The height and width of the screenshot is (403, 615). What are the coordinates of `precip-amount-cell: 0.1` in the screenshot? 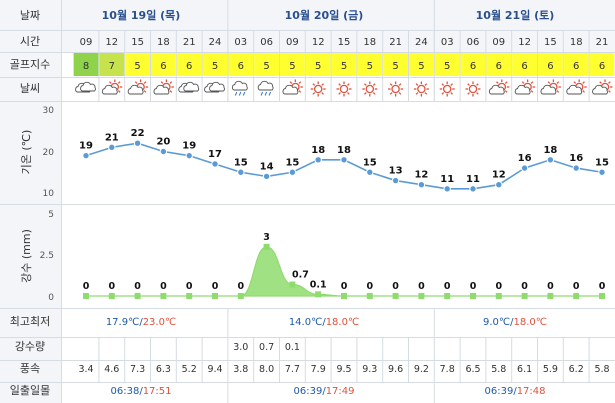 It's located at (292, 347).